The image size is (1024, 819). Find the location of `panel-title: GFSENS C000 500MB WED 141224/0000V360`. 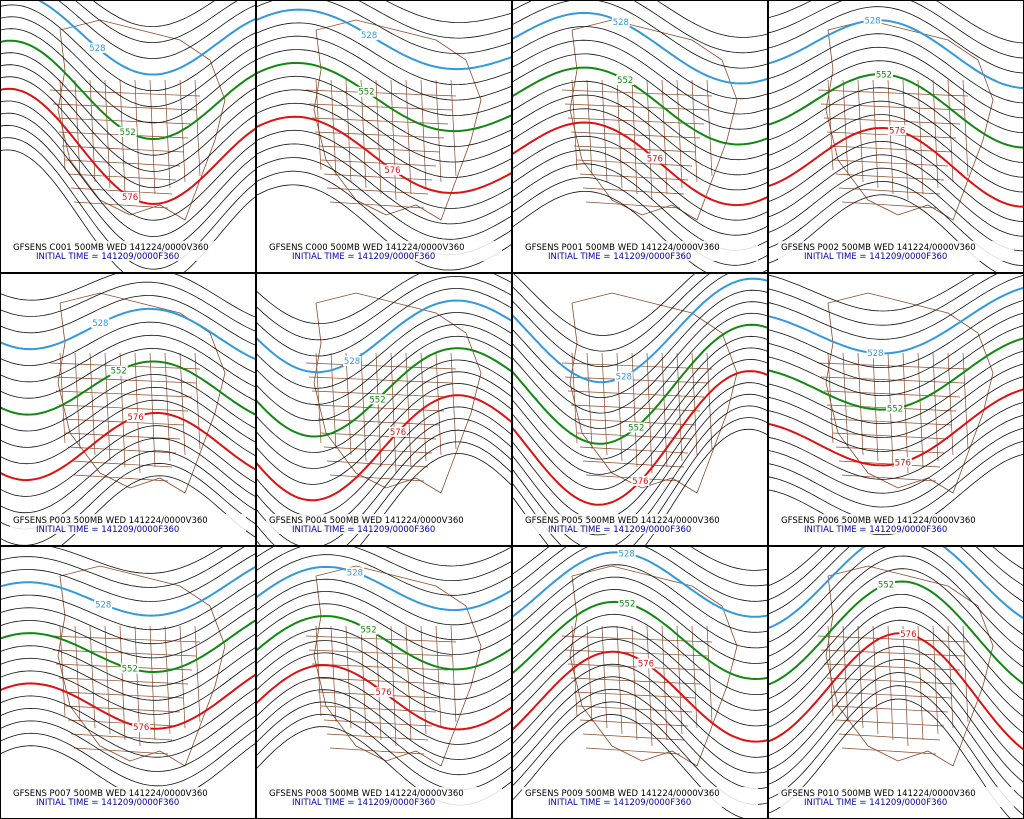

panel-title: GFSENS C000 500MB WED 141224/0000V360 is located at coordinates (367, 248).